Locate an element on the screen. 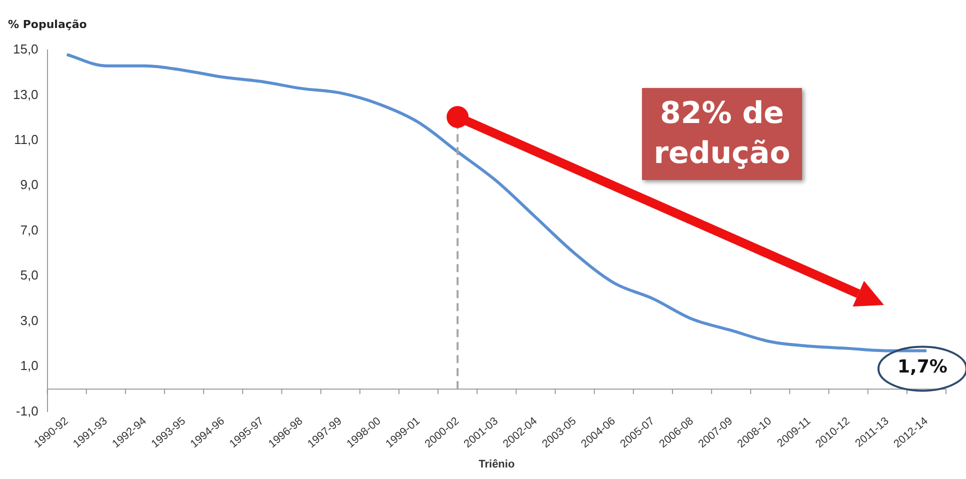 This screenshot has height=479, width=966. x-axis-title: Triênio is located at coordinates (496, 464).